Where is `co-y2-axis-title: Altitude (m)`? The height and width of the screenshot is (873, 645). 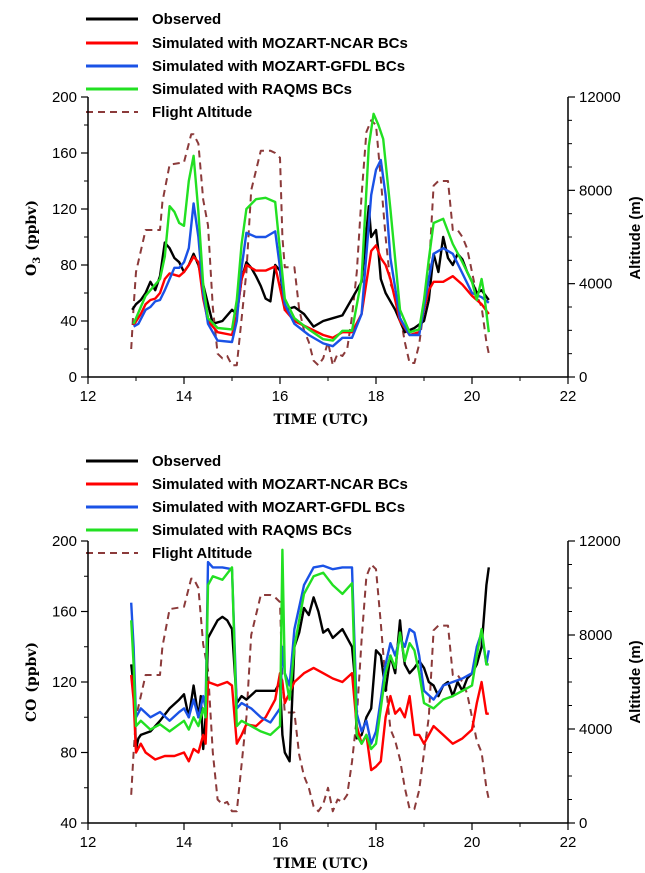
co-y2-axis-title: Altitude (m) is located at coordinates (635, 681).